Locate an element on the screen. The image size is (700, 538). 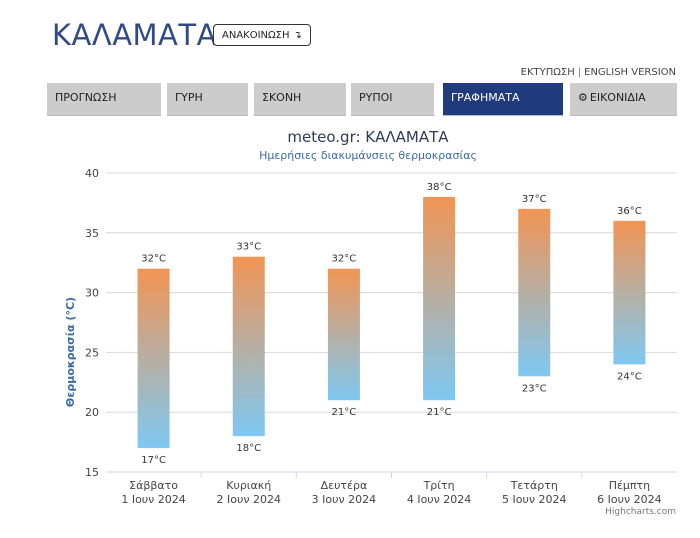
x-day-label: Τρίτη is located at coordinates (439, 485).